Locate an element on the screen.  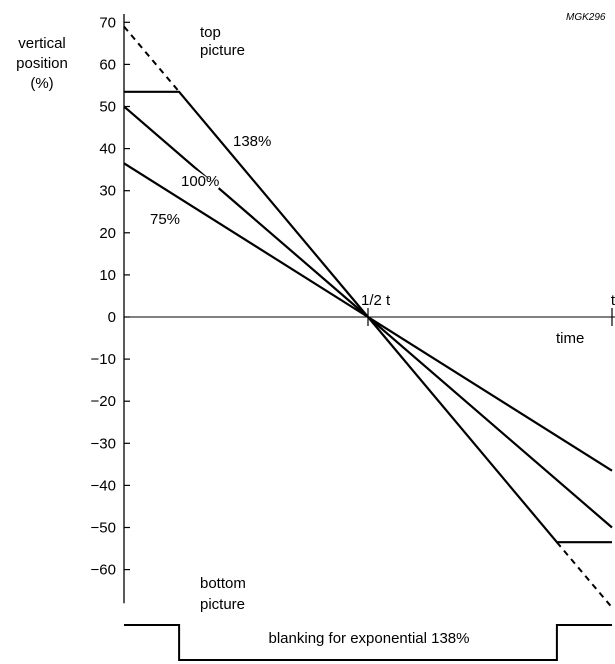
y-axis-title-line-2: position is located at coordinates (42, 63).